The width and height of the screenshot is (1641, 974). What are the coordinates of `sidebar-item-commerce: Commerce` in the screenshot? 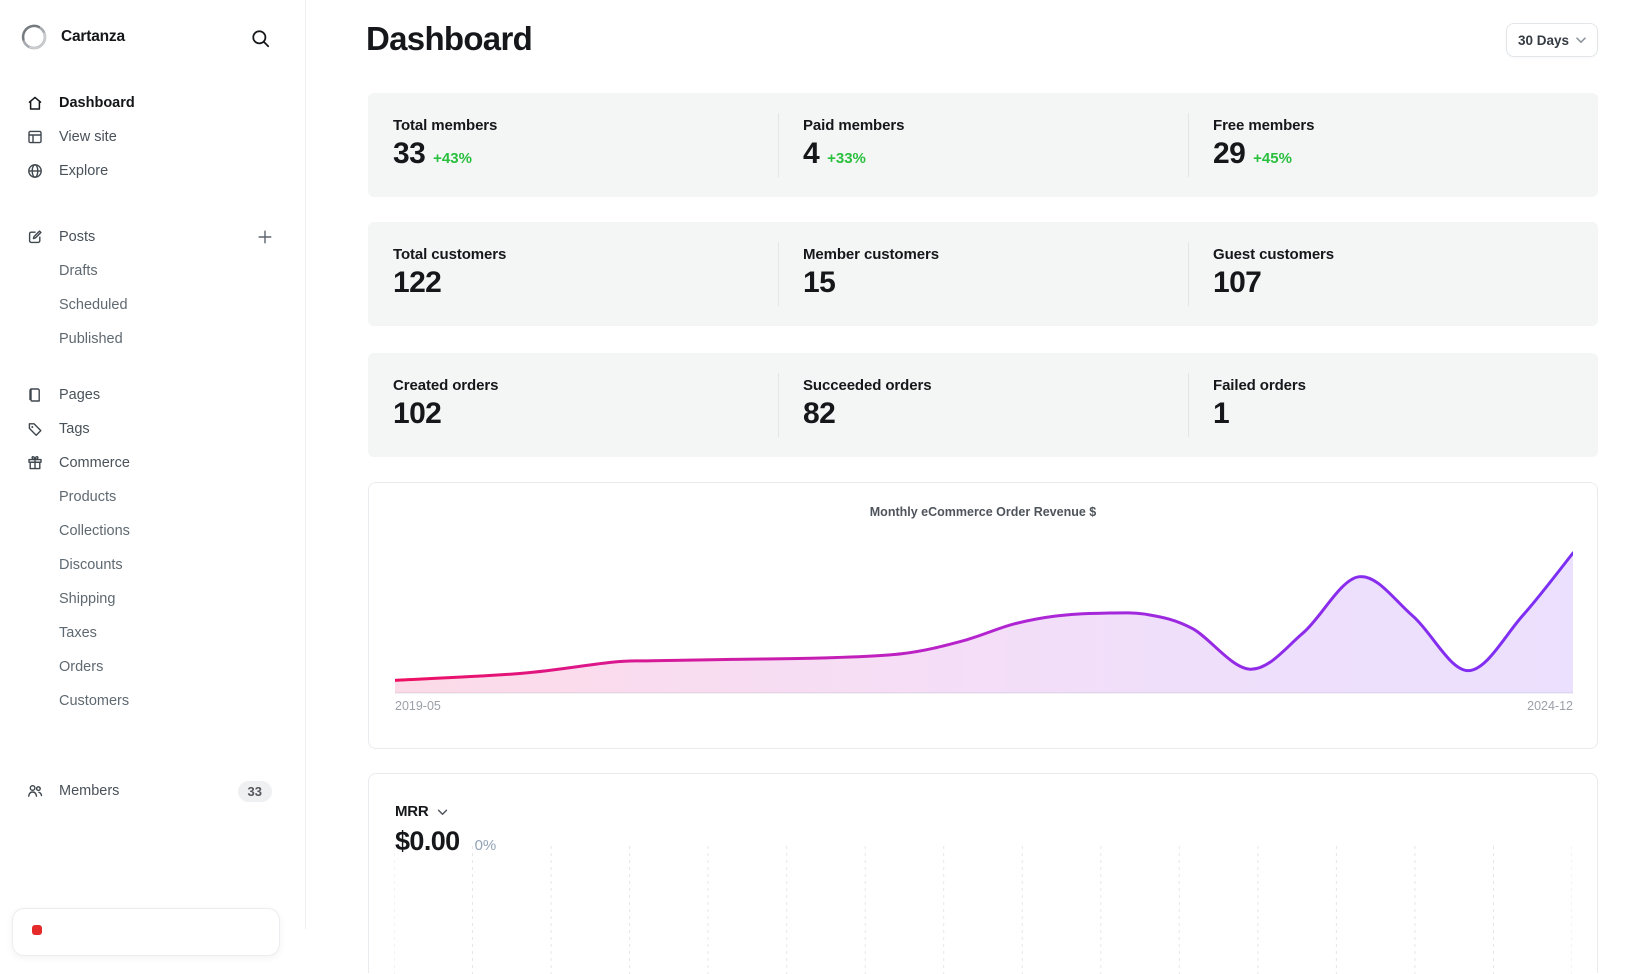 It's located at (152, 463).